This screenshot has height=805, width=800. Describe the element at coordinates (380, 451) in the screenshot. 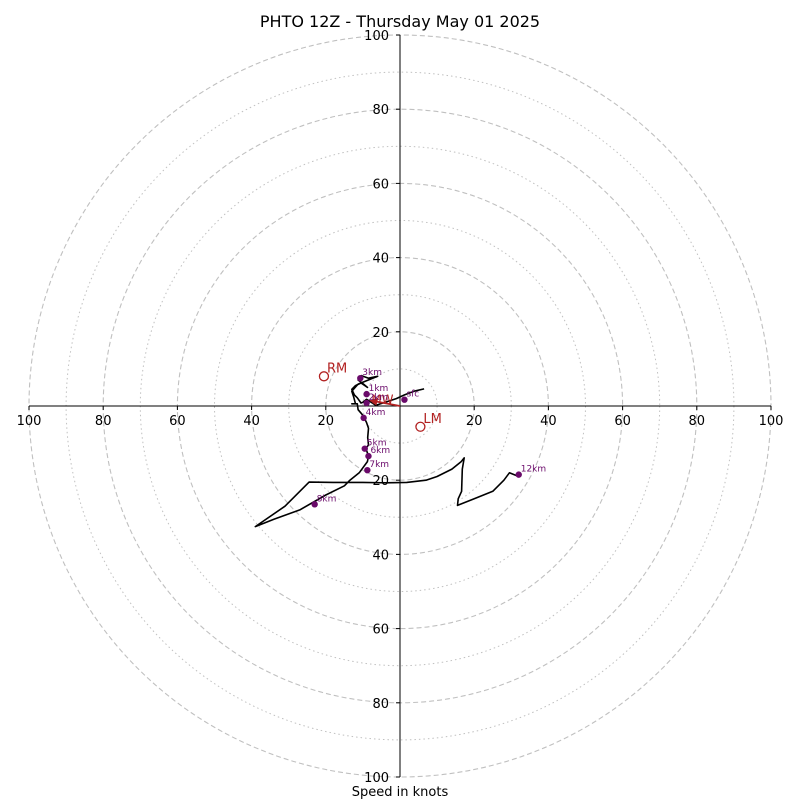

I see `height-label-6km: 6km` at that location.